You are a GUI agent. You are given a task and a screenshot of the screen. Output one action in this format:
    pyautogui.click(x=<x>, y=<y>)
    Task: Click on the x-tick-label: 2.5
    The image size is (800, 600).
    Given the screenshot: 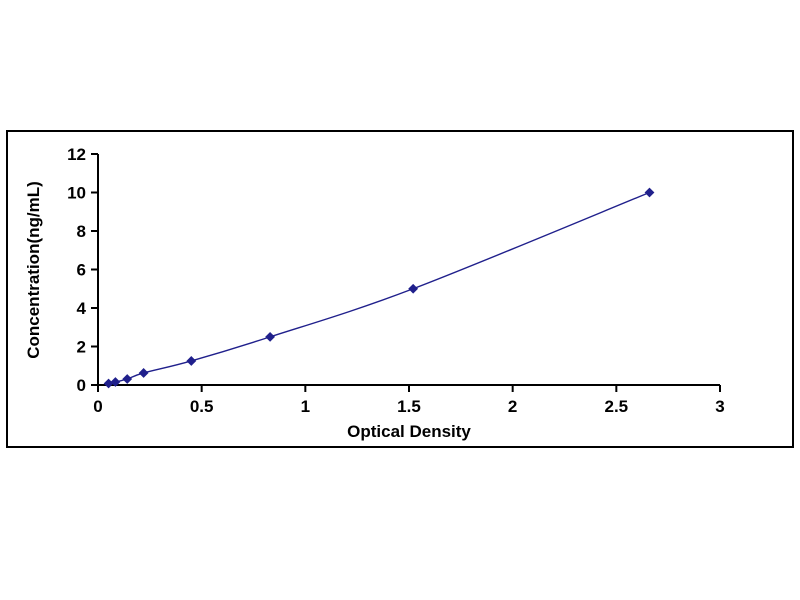 What is the action you would take?
    pyautogui.click(x=617, y=406)
    